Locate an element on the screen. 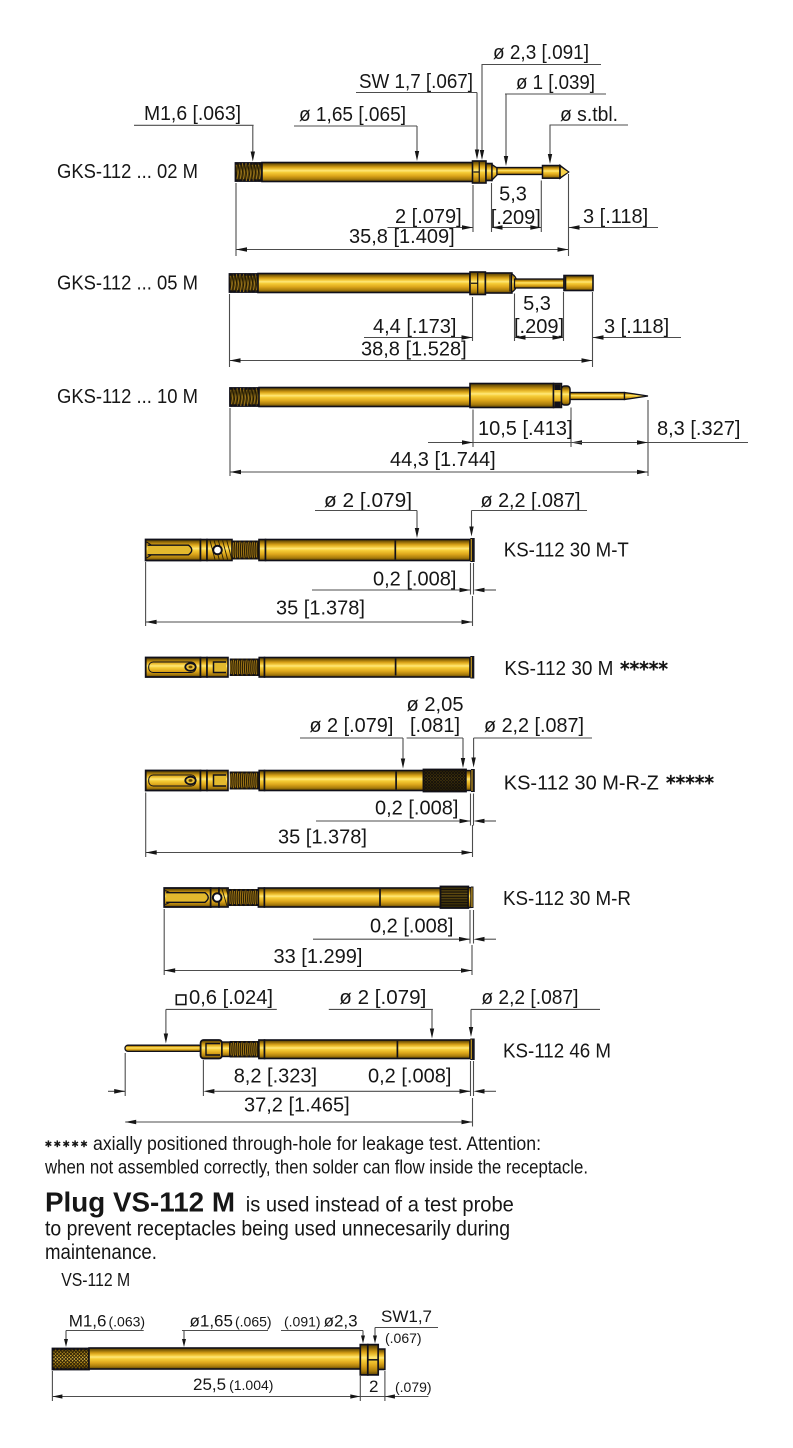 The height and width of the screenshot is (1448, 793). svg-text: ø 2,05 is located at coordinates (435, 705).